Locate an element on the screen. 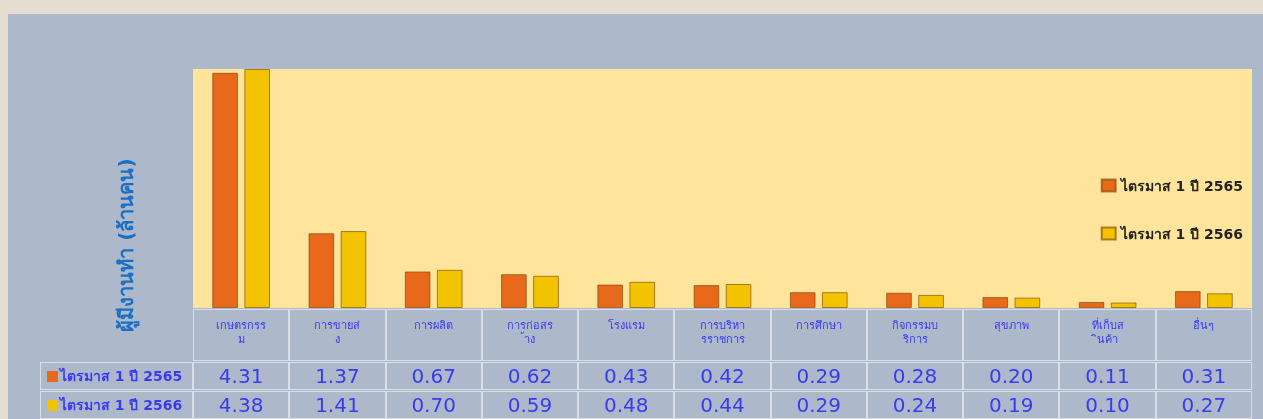 The height and width of the screenshot is (419, 1263). data-label: 4.31 is located at coordinates (241, 376).